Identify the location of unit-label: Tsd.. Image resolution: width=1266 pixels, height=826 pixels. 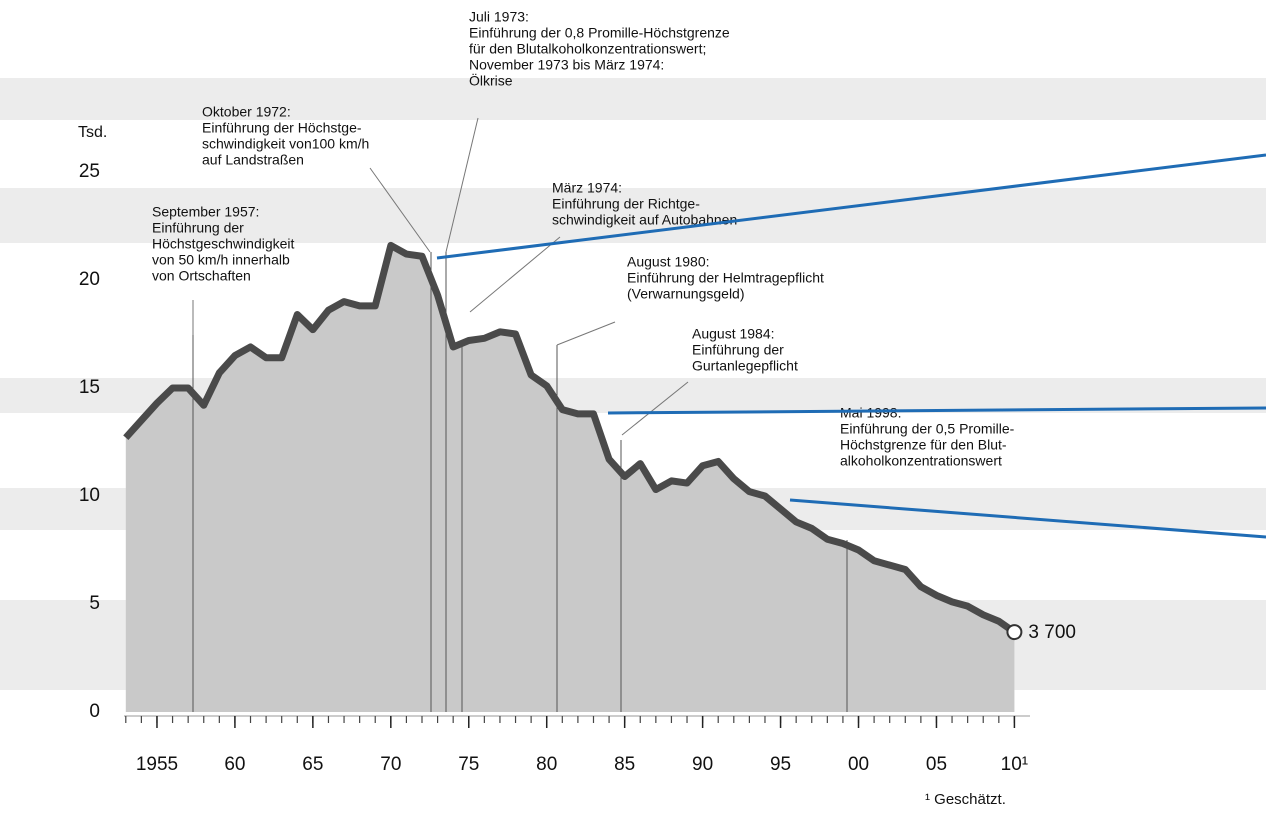
(92, 132).